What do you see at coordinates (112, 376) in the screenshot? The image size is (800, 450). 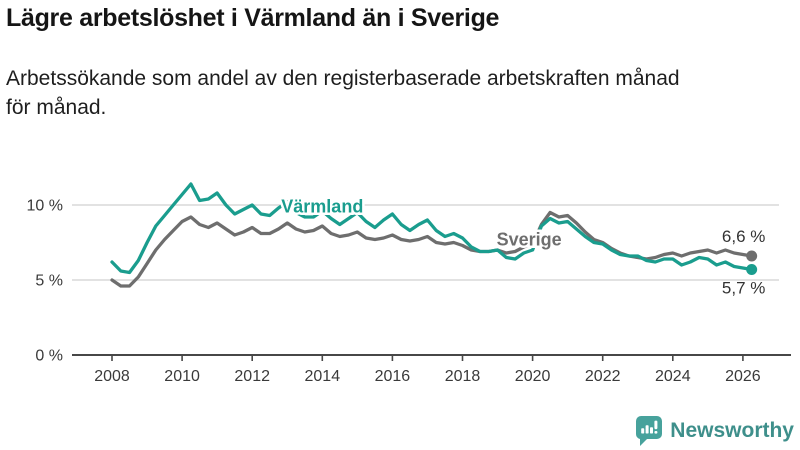 I see `x-axis-tick-label: 2008` at bounding box center [112, 376].